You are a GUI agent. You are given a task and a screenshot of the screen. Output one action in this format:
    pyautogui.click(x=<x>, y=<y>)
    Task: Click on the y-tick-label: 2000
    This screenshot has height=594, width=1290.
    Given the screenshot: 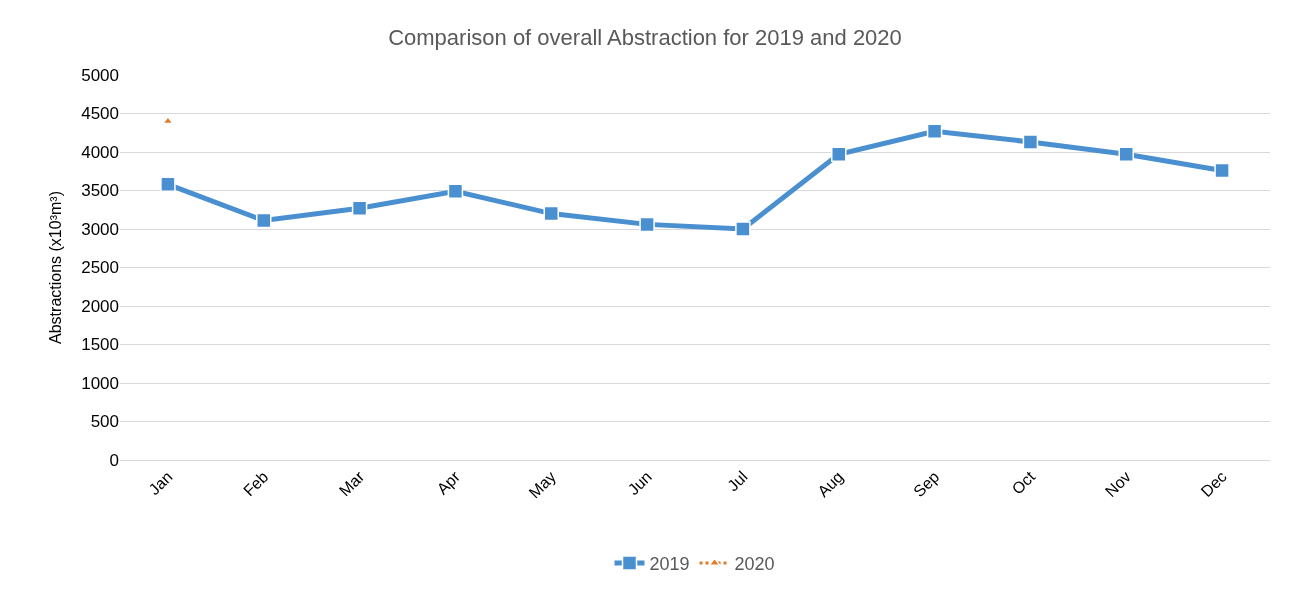 What is the action you would take?
    pyautogui.click(x=100, y=306)
    